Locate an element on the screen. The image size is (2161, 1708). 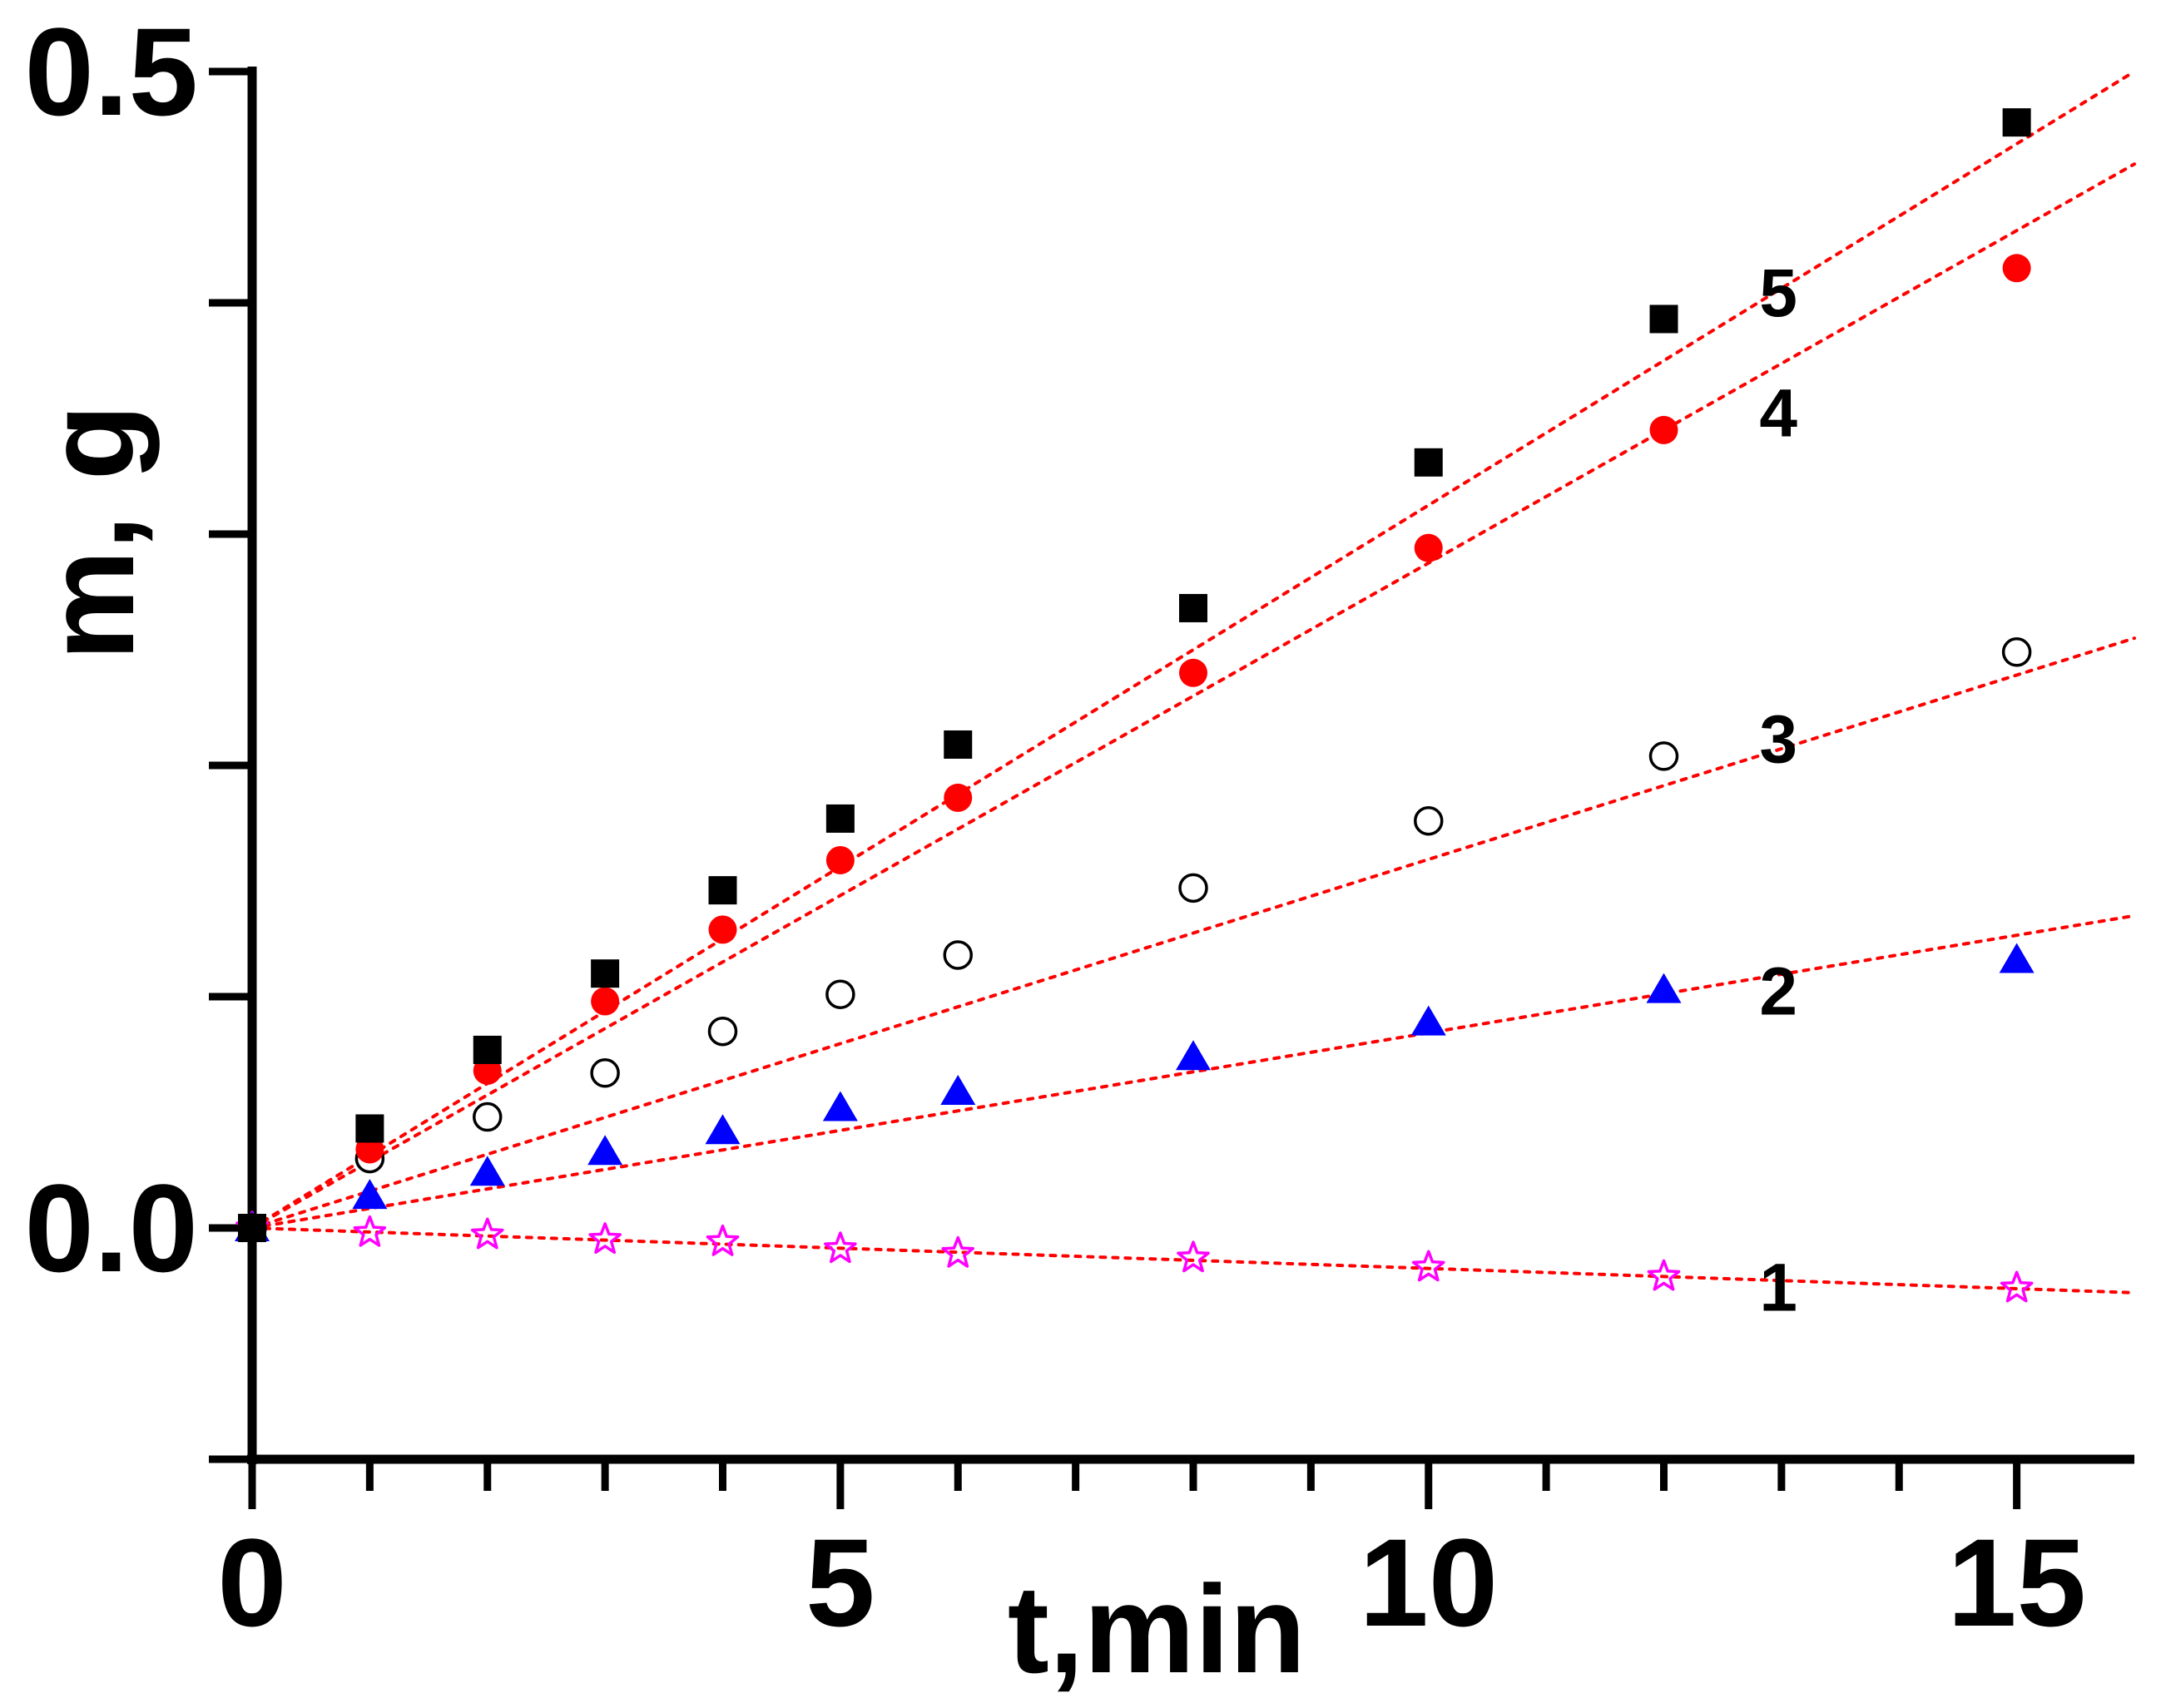
y-tick-label: 0.5 is located at coordinates (111, 71).